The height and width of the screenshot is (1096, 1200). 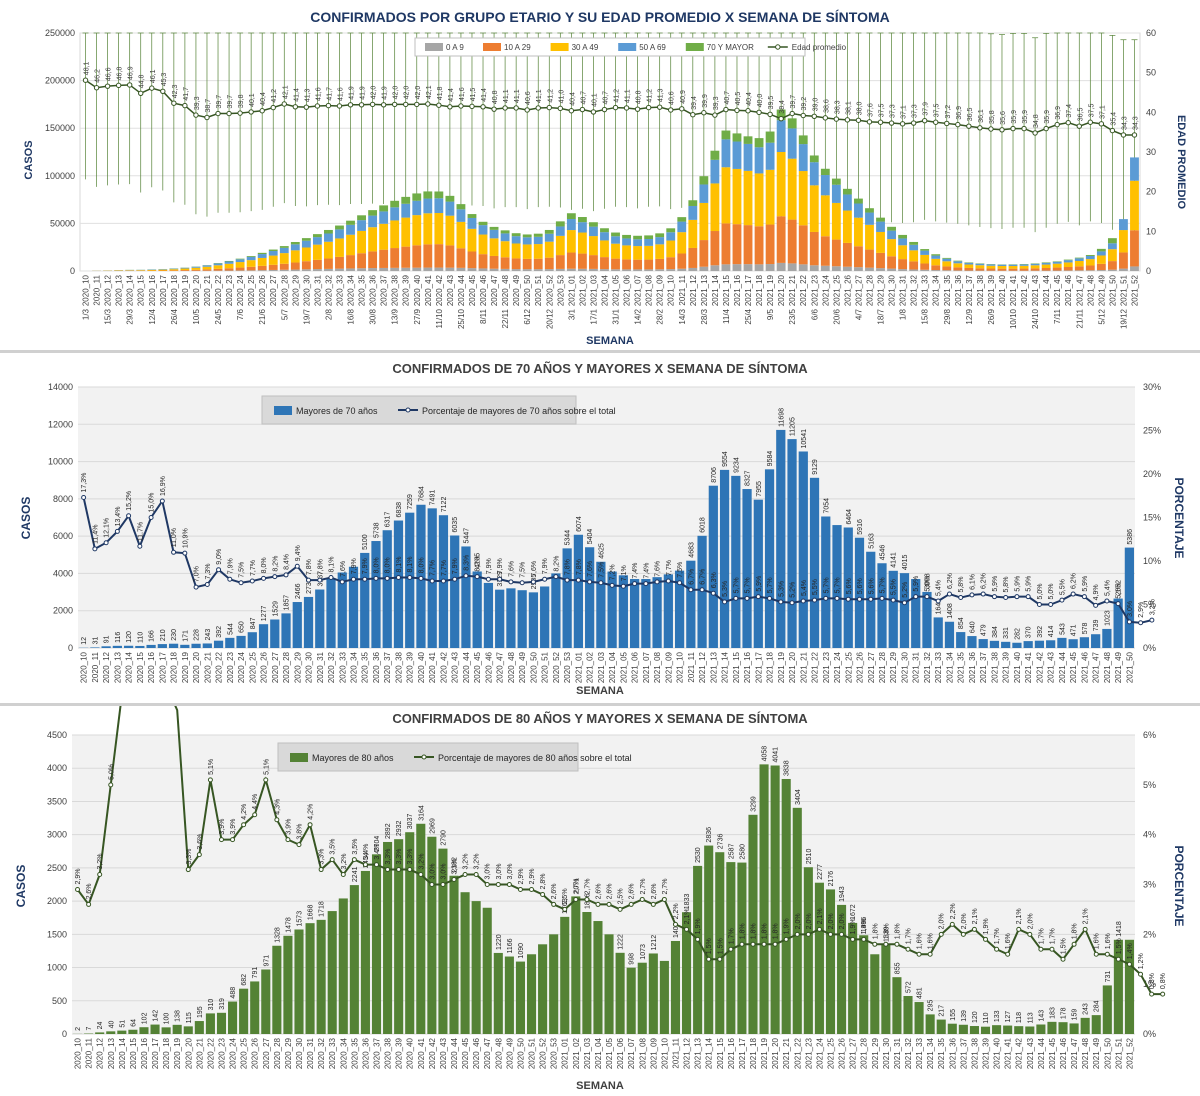 What do you see at coordinates (167, 1019) in the screenshot?
I see `bar-value-label: 100` at bounding box center [167, 1019].